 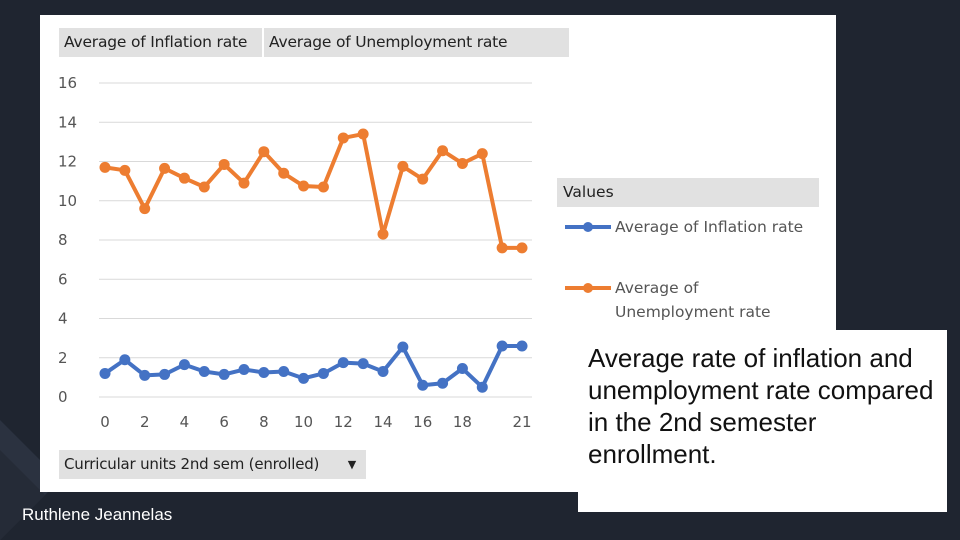 What do you see at coordinates (343, 422) in the screenshot?
I see `x-tick-label: 12` at bounding box center [343, 422].